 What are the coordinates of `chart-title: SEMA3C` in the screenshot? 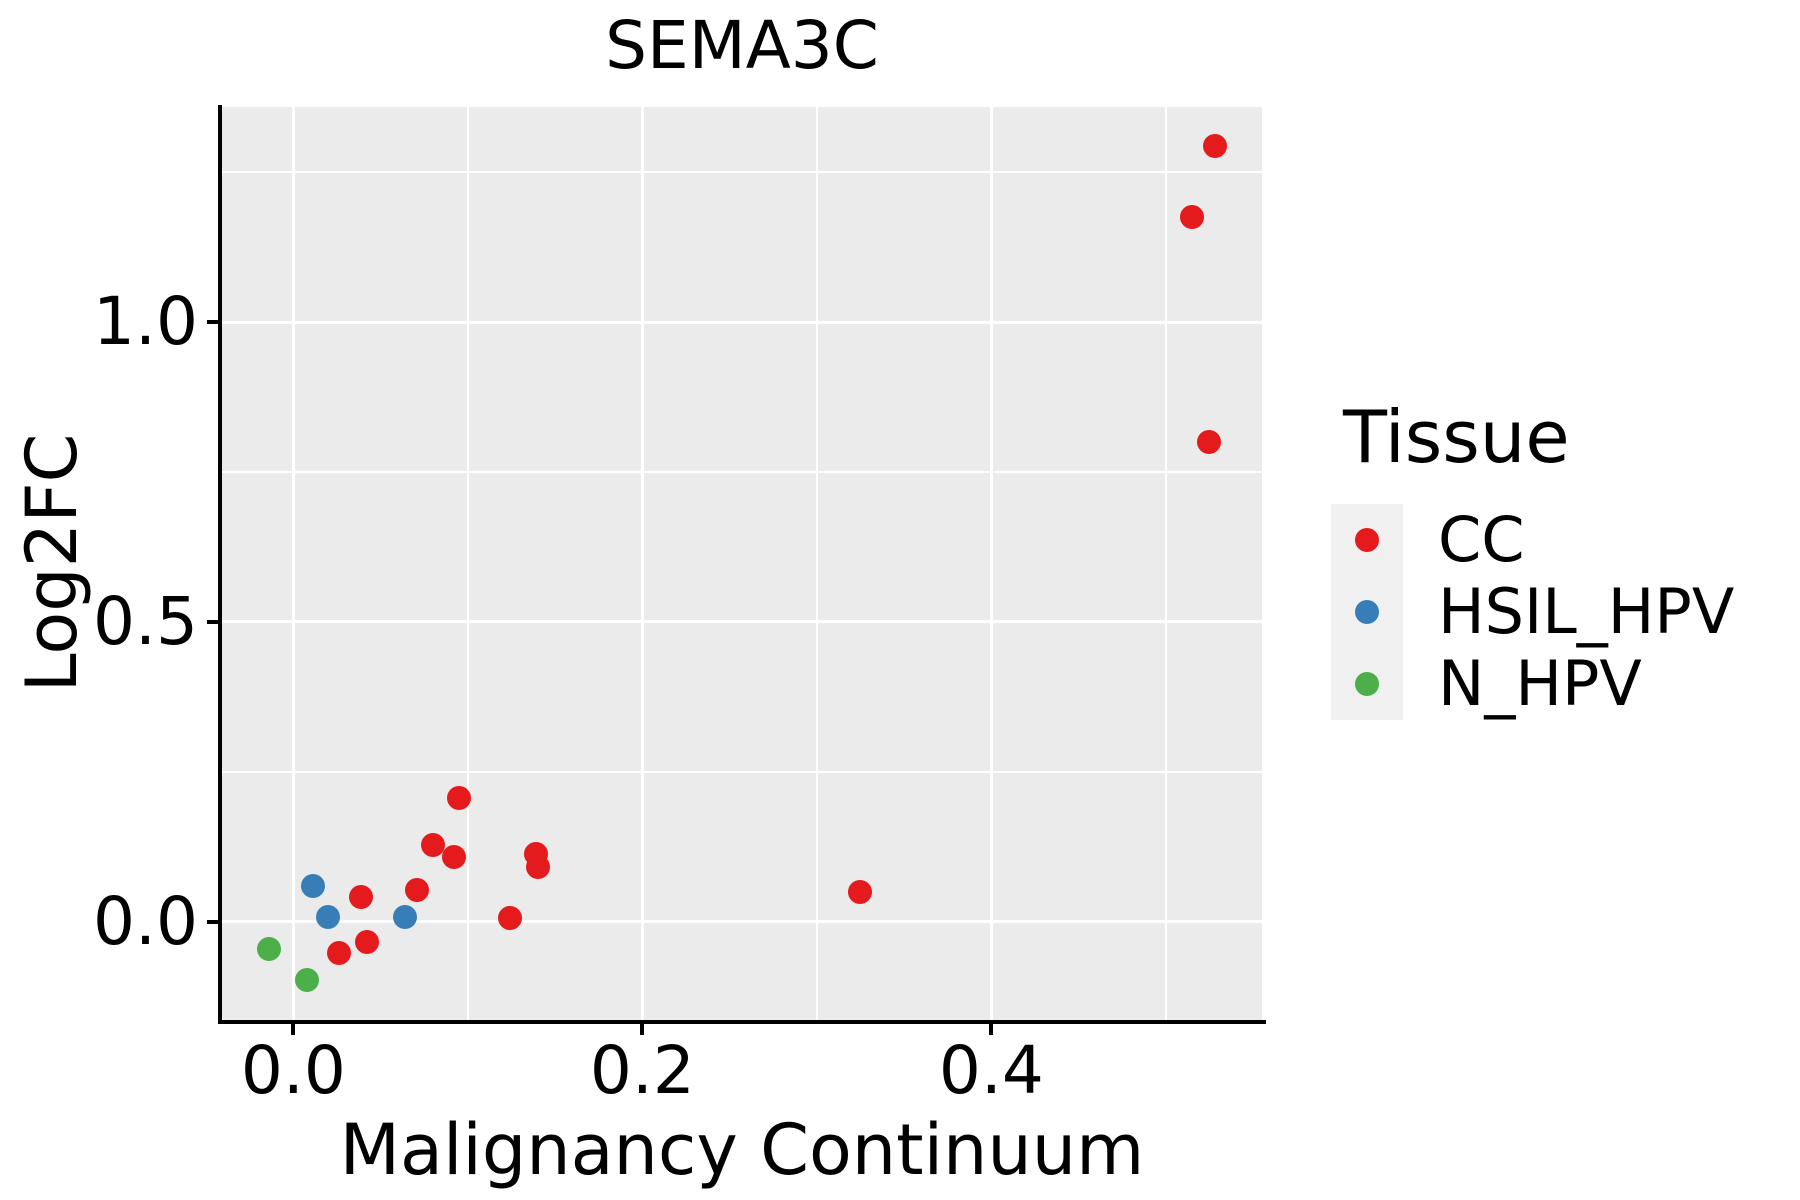 It's located at (742, 45).